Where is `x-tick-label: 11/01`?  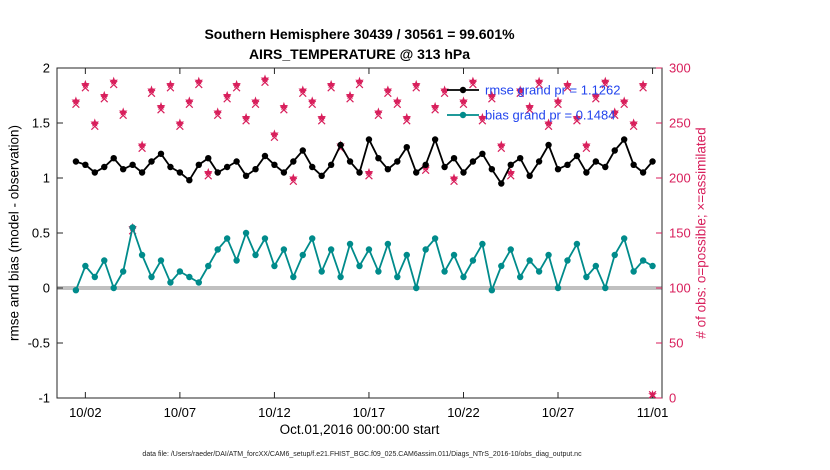 x-tick-label: 11/01 is located at coordinates (653, 412).